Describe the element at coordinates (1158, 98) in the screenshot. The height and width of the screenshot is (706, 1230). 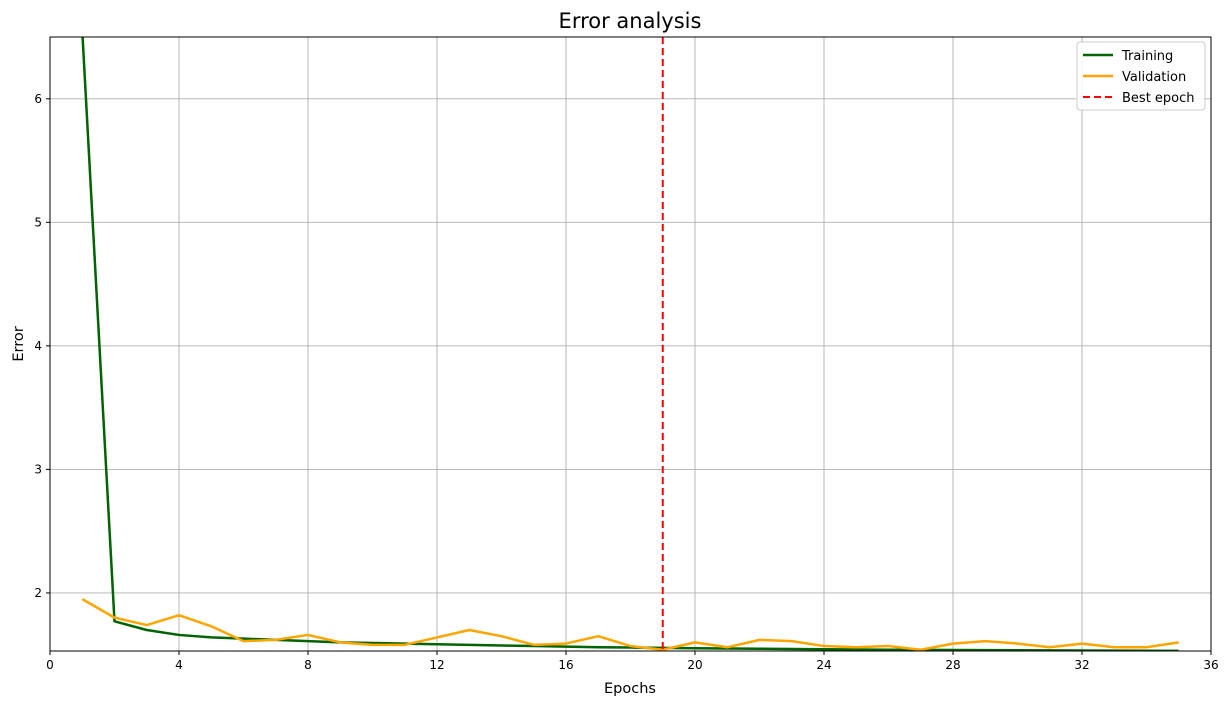
I see `legend-label: Best epoch` at that location.